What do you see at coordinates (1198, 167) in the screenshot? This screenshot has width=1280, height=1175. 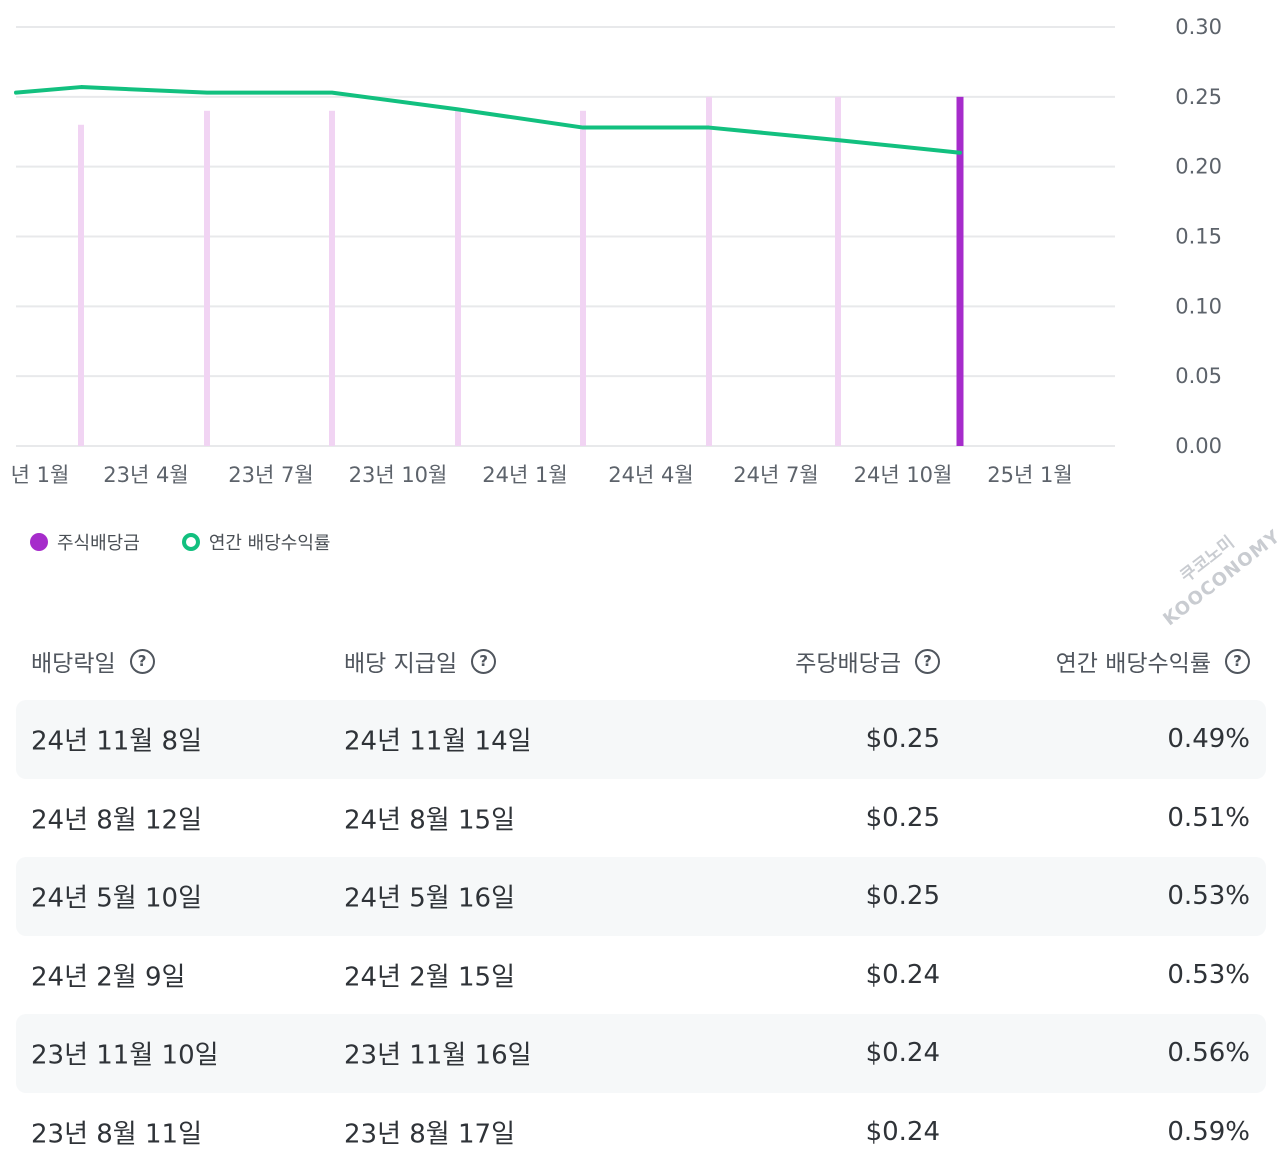 I see `y-tick-label: 0.20` at bounding box center [1198, 167].